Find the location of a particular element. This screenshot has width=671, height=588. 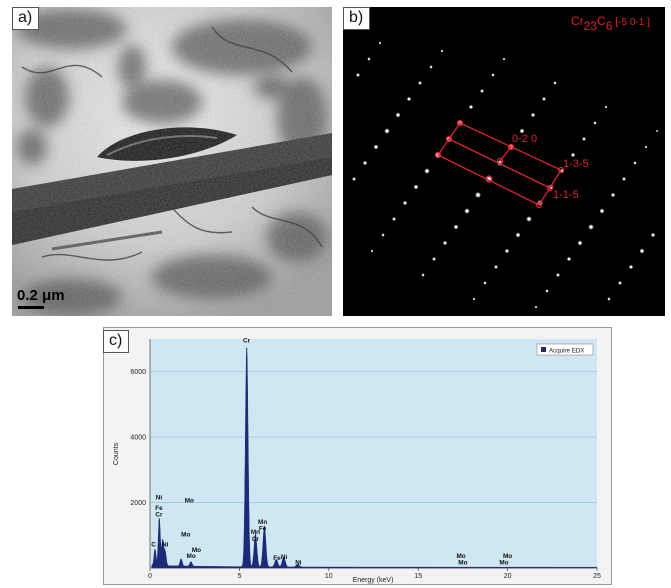

x-tick-label: 0 is located at coordinates (150, 576).